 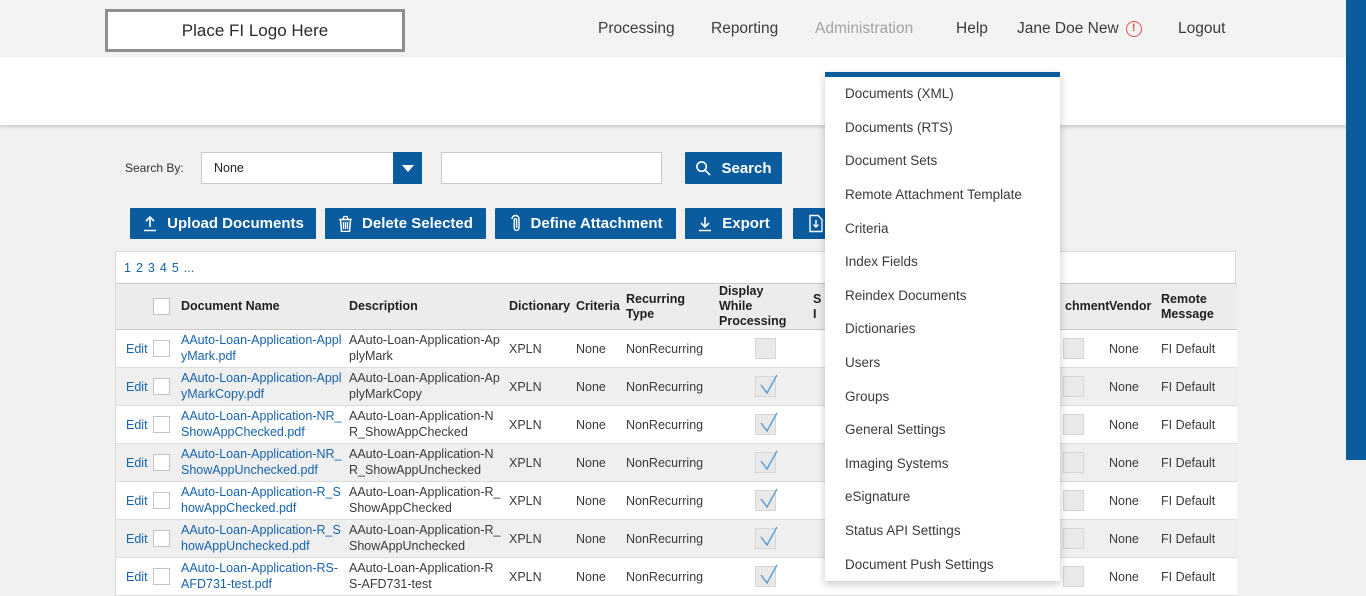 I want to click on search-input, so click(x=551, y=168).